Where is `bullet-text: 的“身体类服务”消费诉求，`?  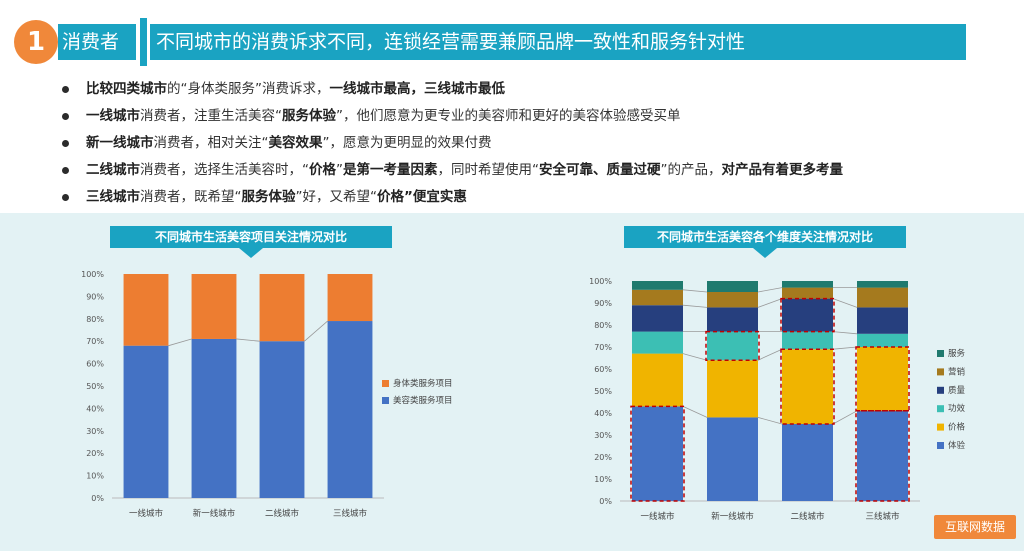
bullet-text: 的“身体类服务”消费诉求， is located at coordinates (248, 89).